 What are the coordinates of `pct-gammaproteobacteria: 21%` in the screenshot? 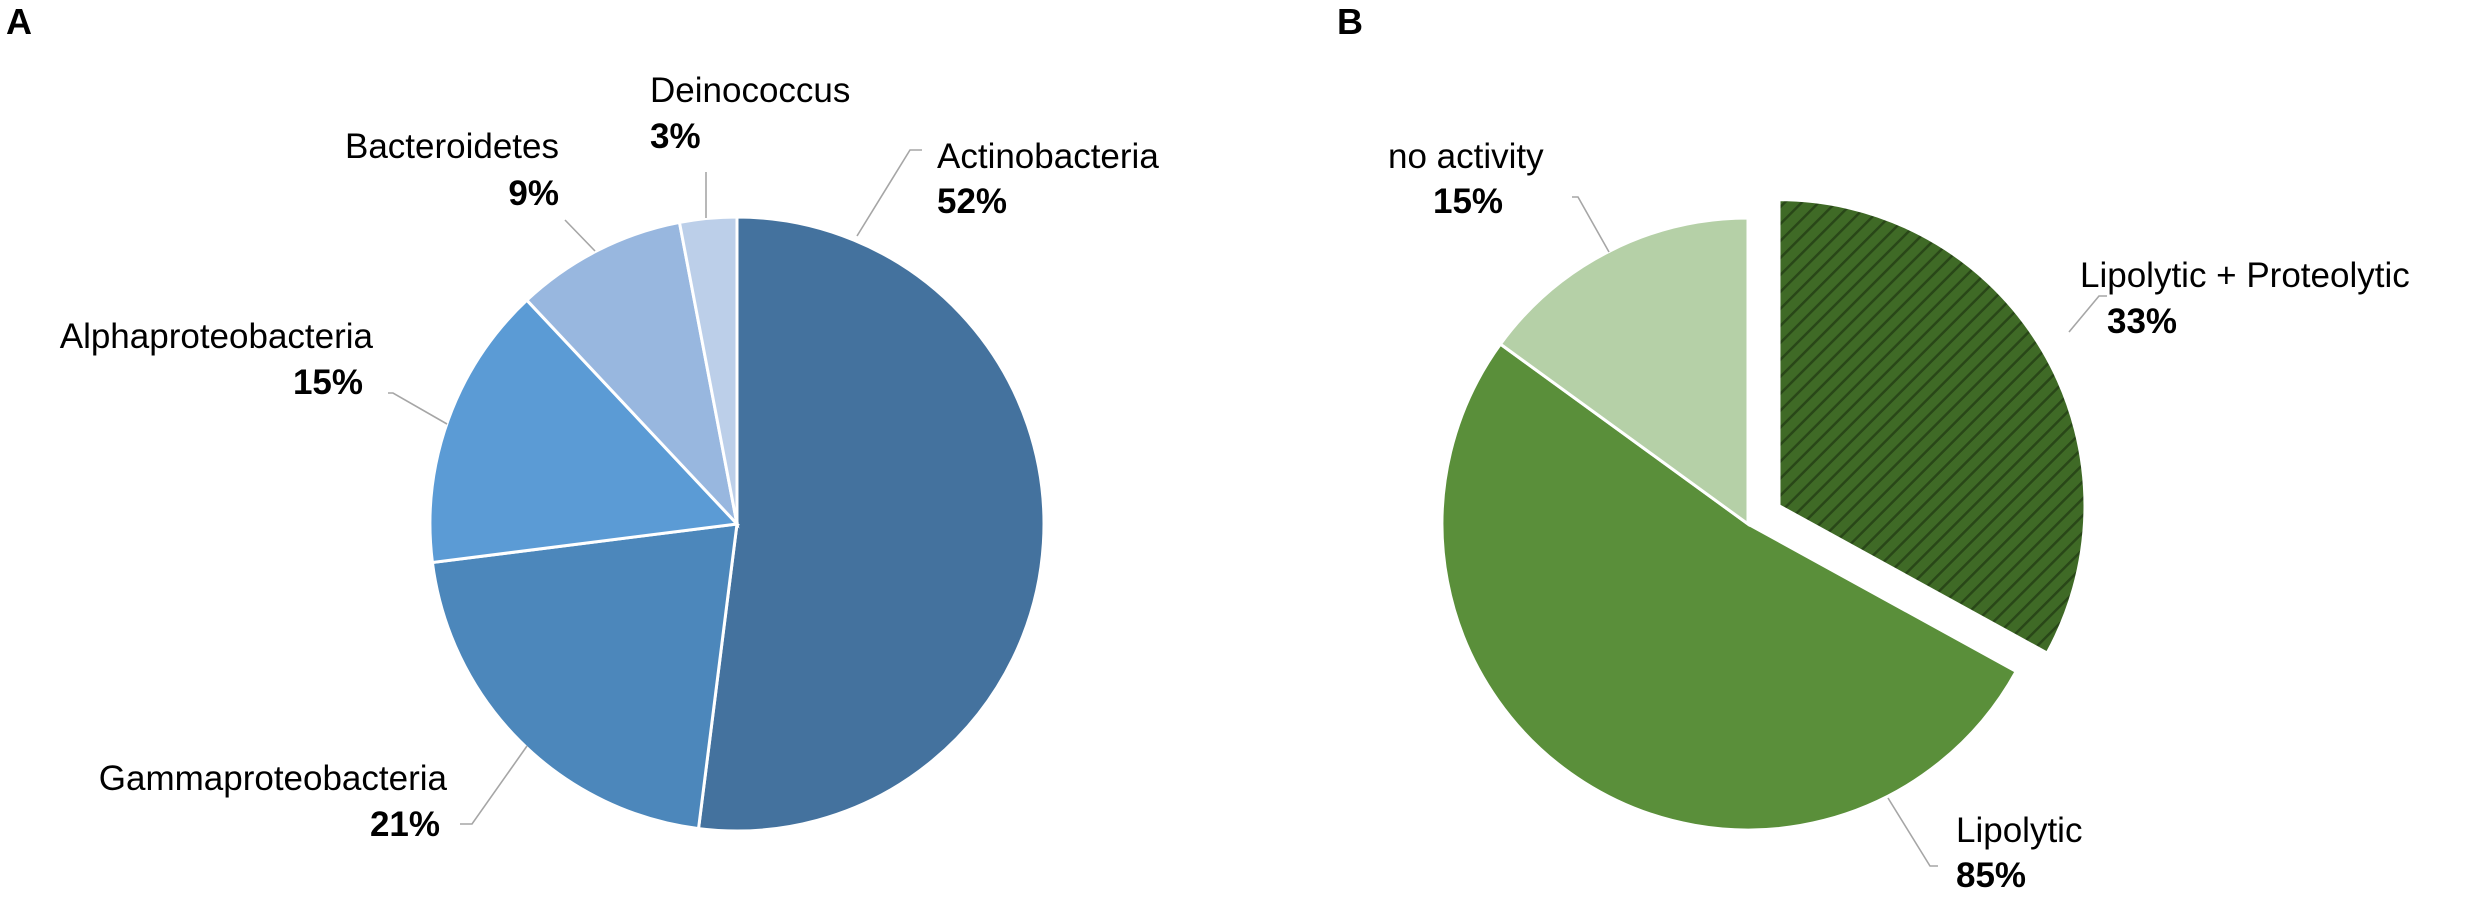 It's located at (405, 824).